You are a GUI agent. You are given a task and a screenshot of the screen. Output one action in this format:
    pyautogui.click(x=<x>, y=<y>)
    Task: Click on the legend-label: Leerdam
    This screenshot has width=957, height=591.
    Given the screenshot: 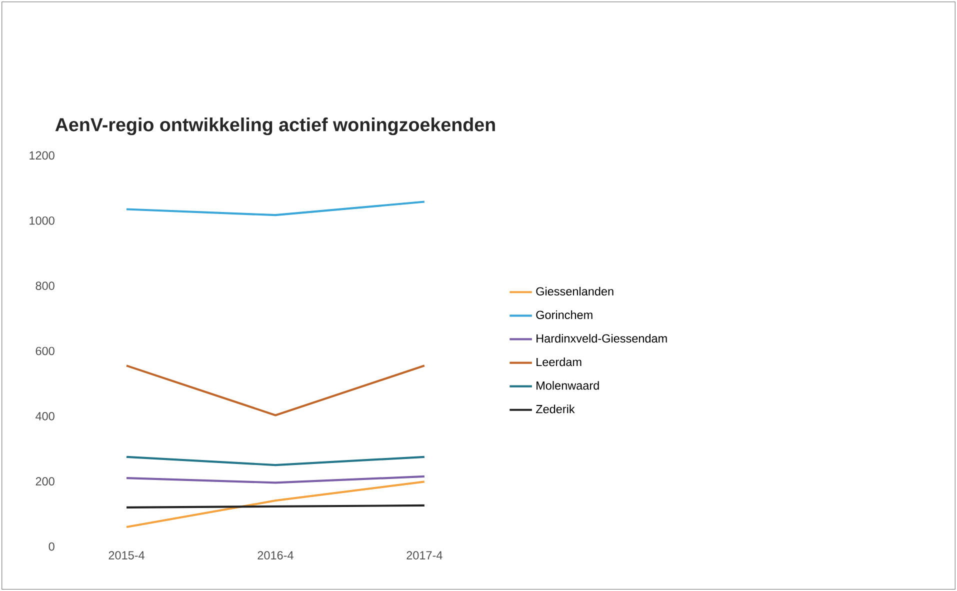 What is the action you would take?
    pyautogui.click(x=559, y=361)
    